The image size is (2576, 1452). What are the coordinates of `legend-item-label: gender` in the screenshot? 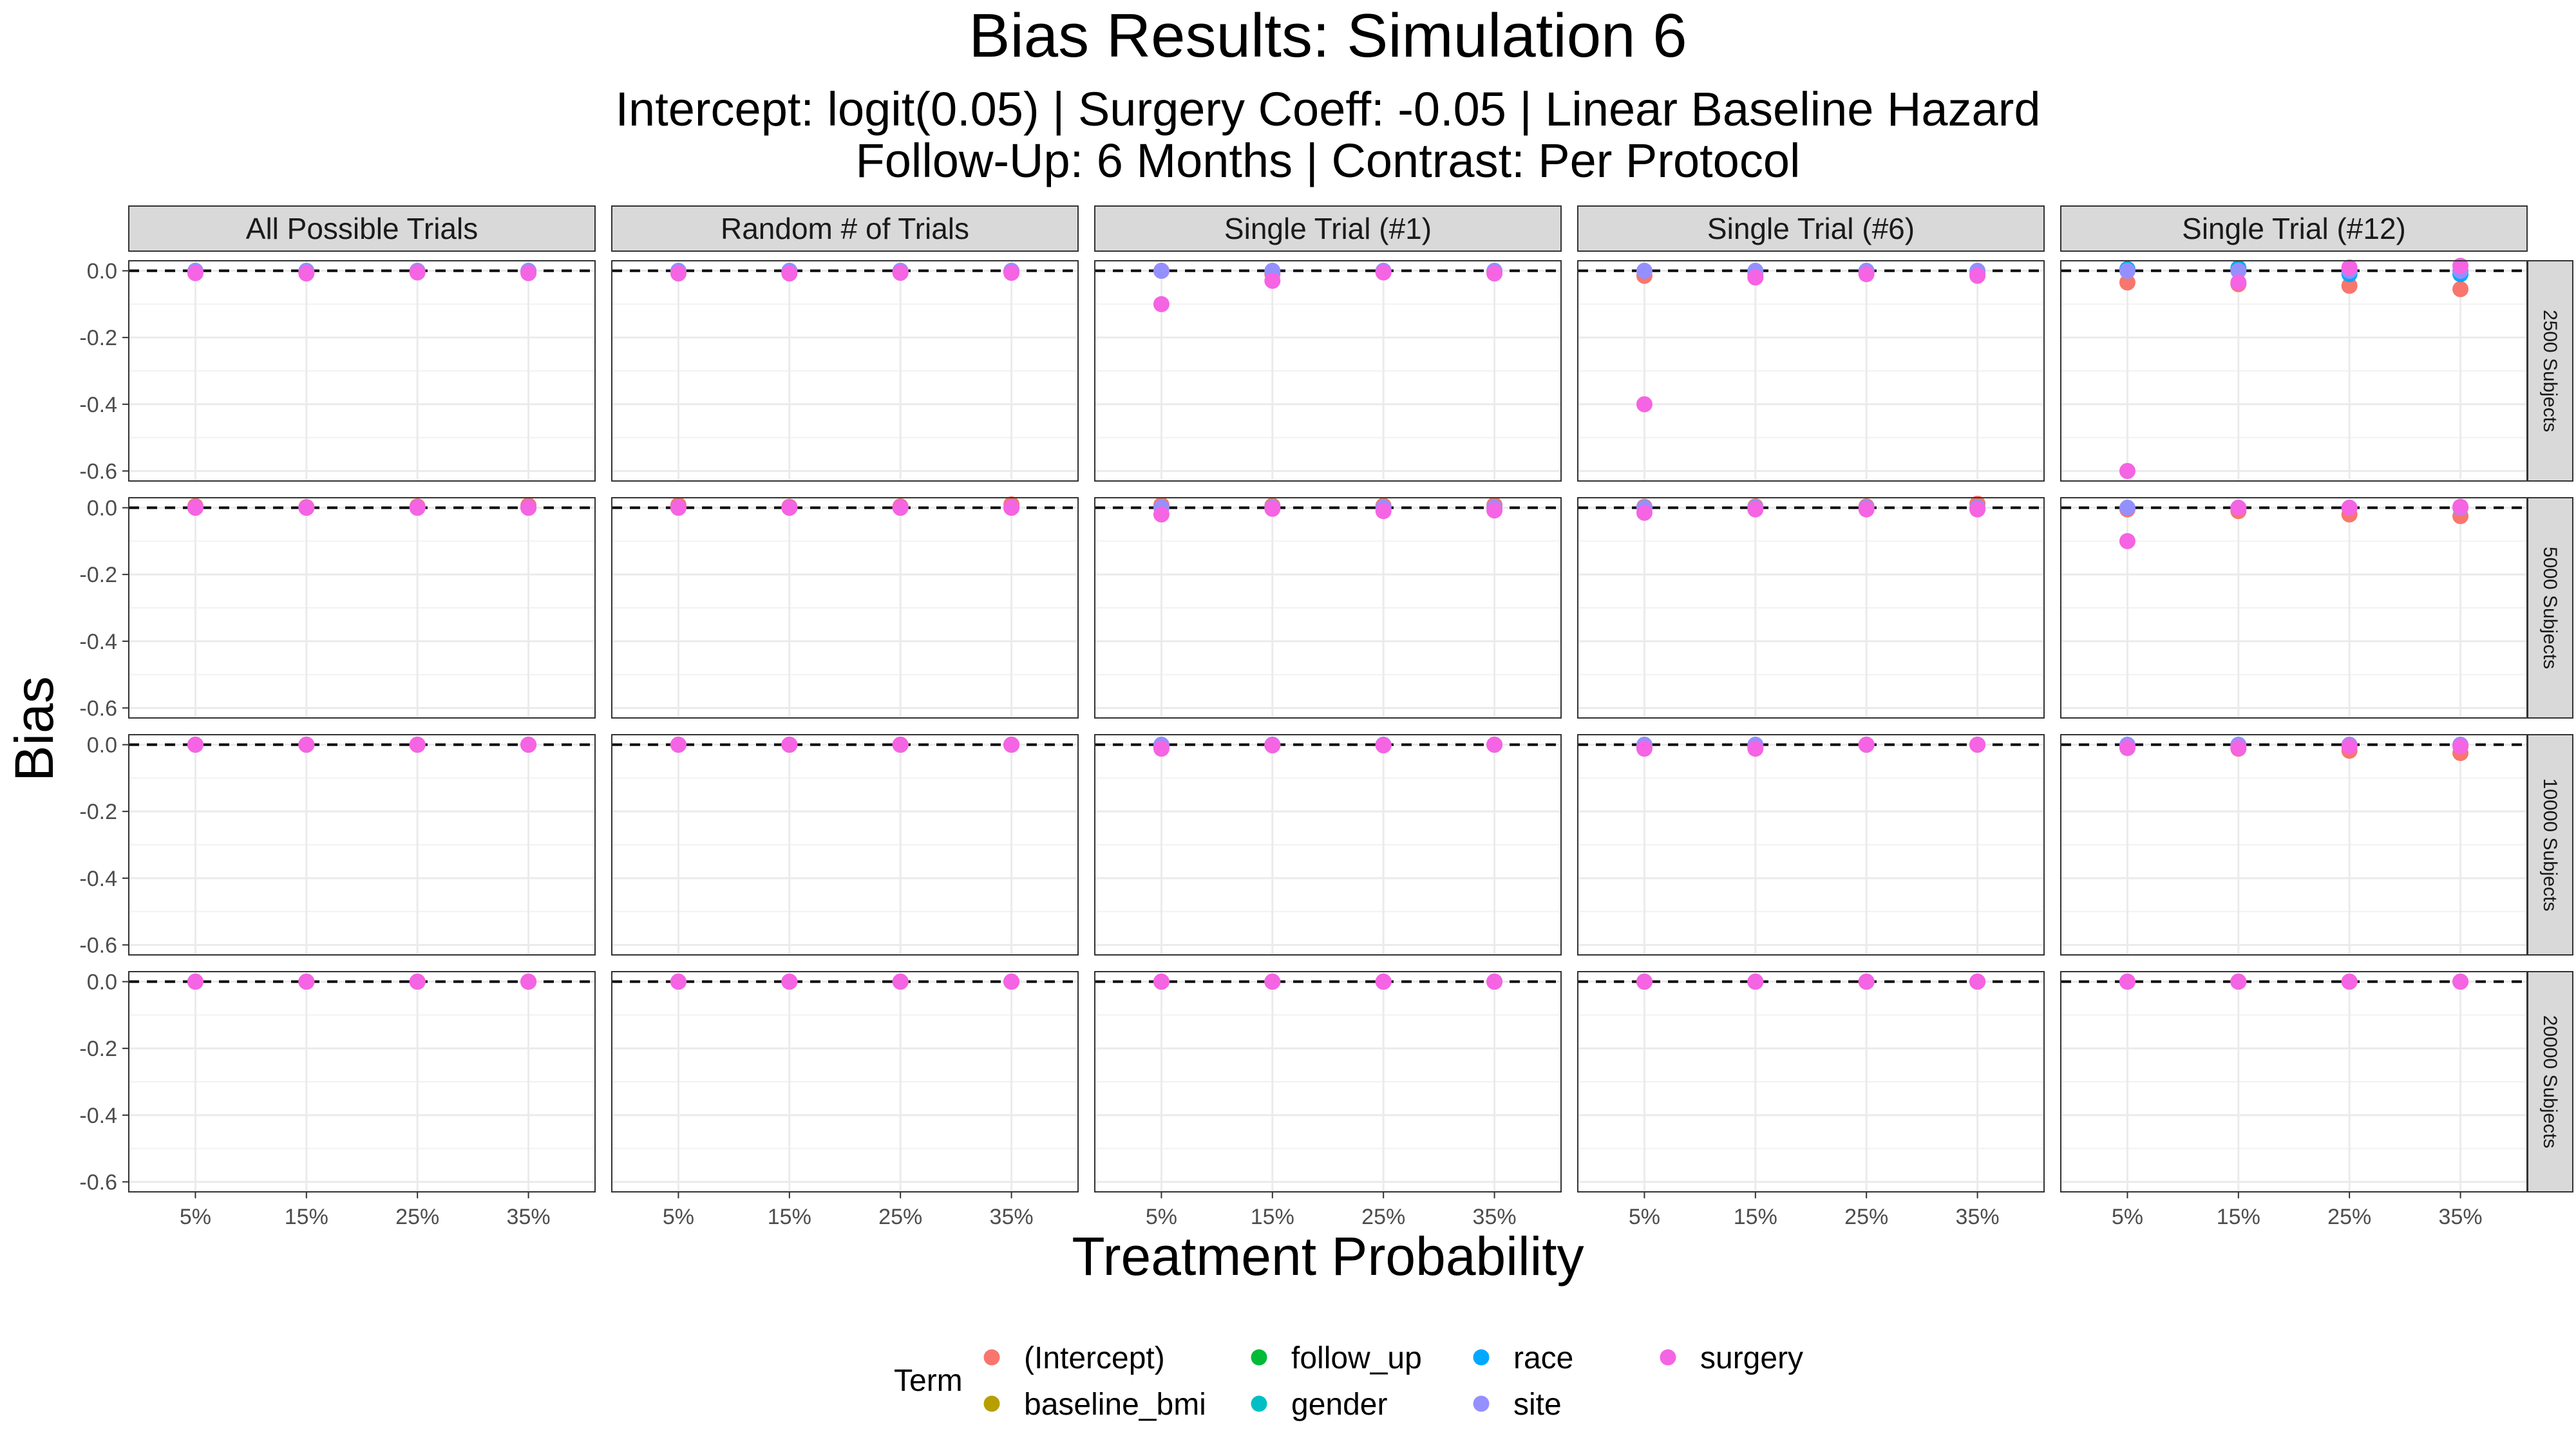 It's located at (1339, 1405).